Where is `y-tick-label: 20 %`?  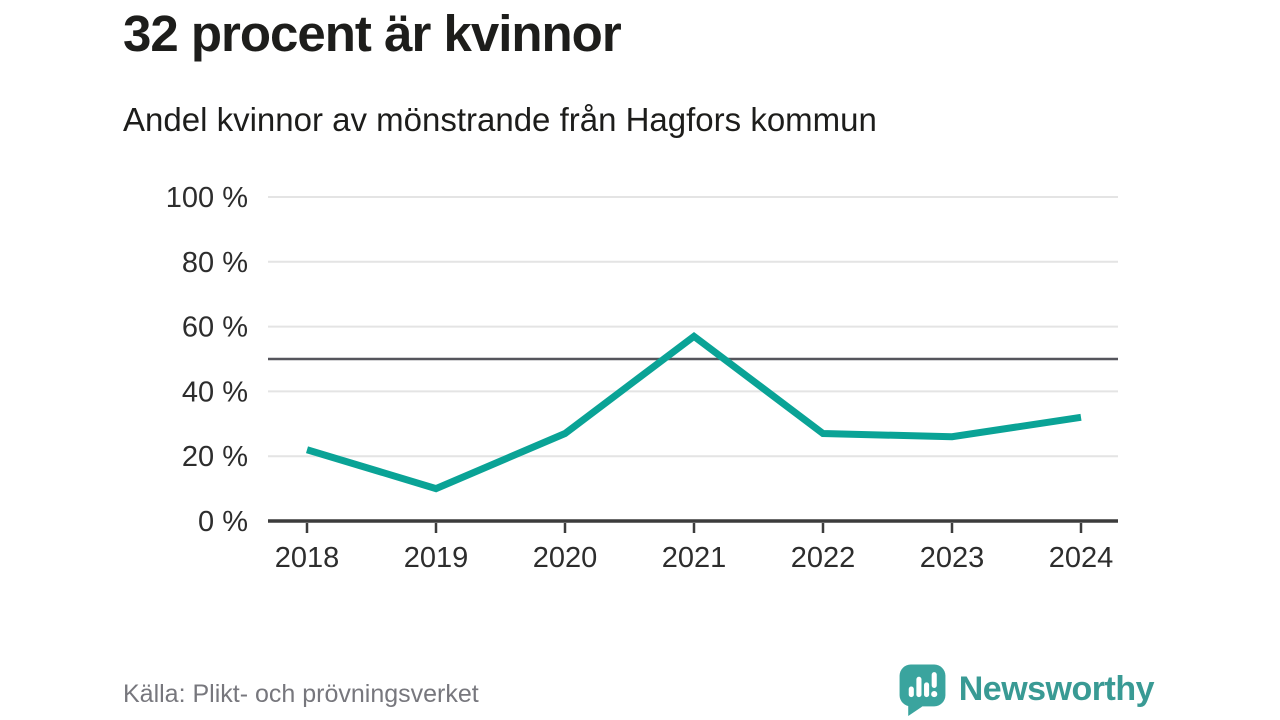
y-tick-label: 20 % is located at coordinates (215, 457).